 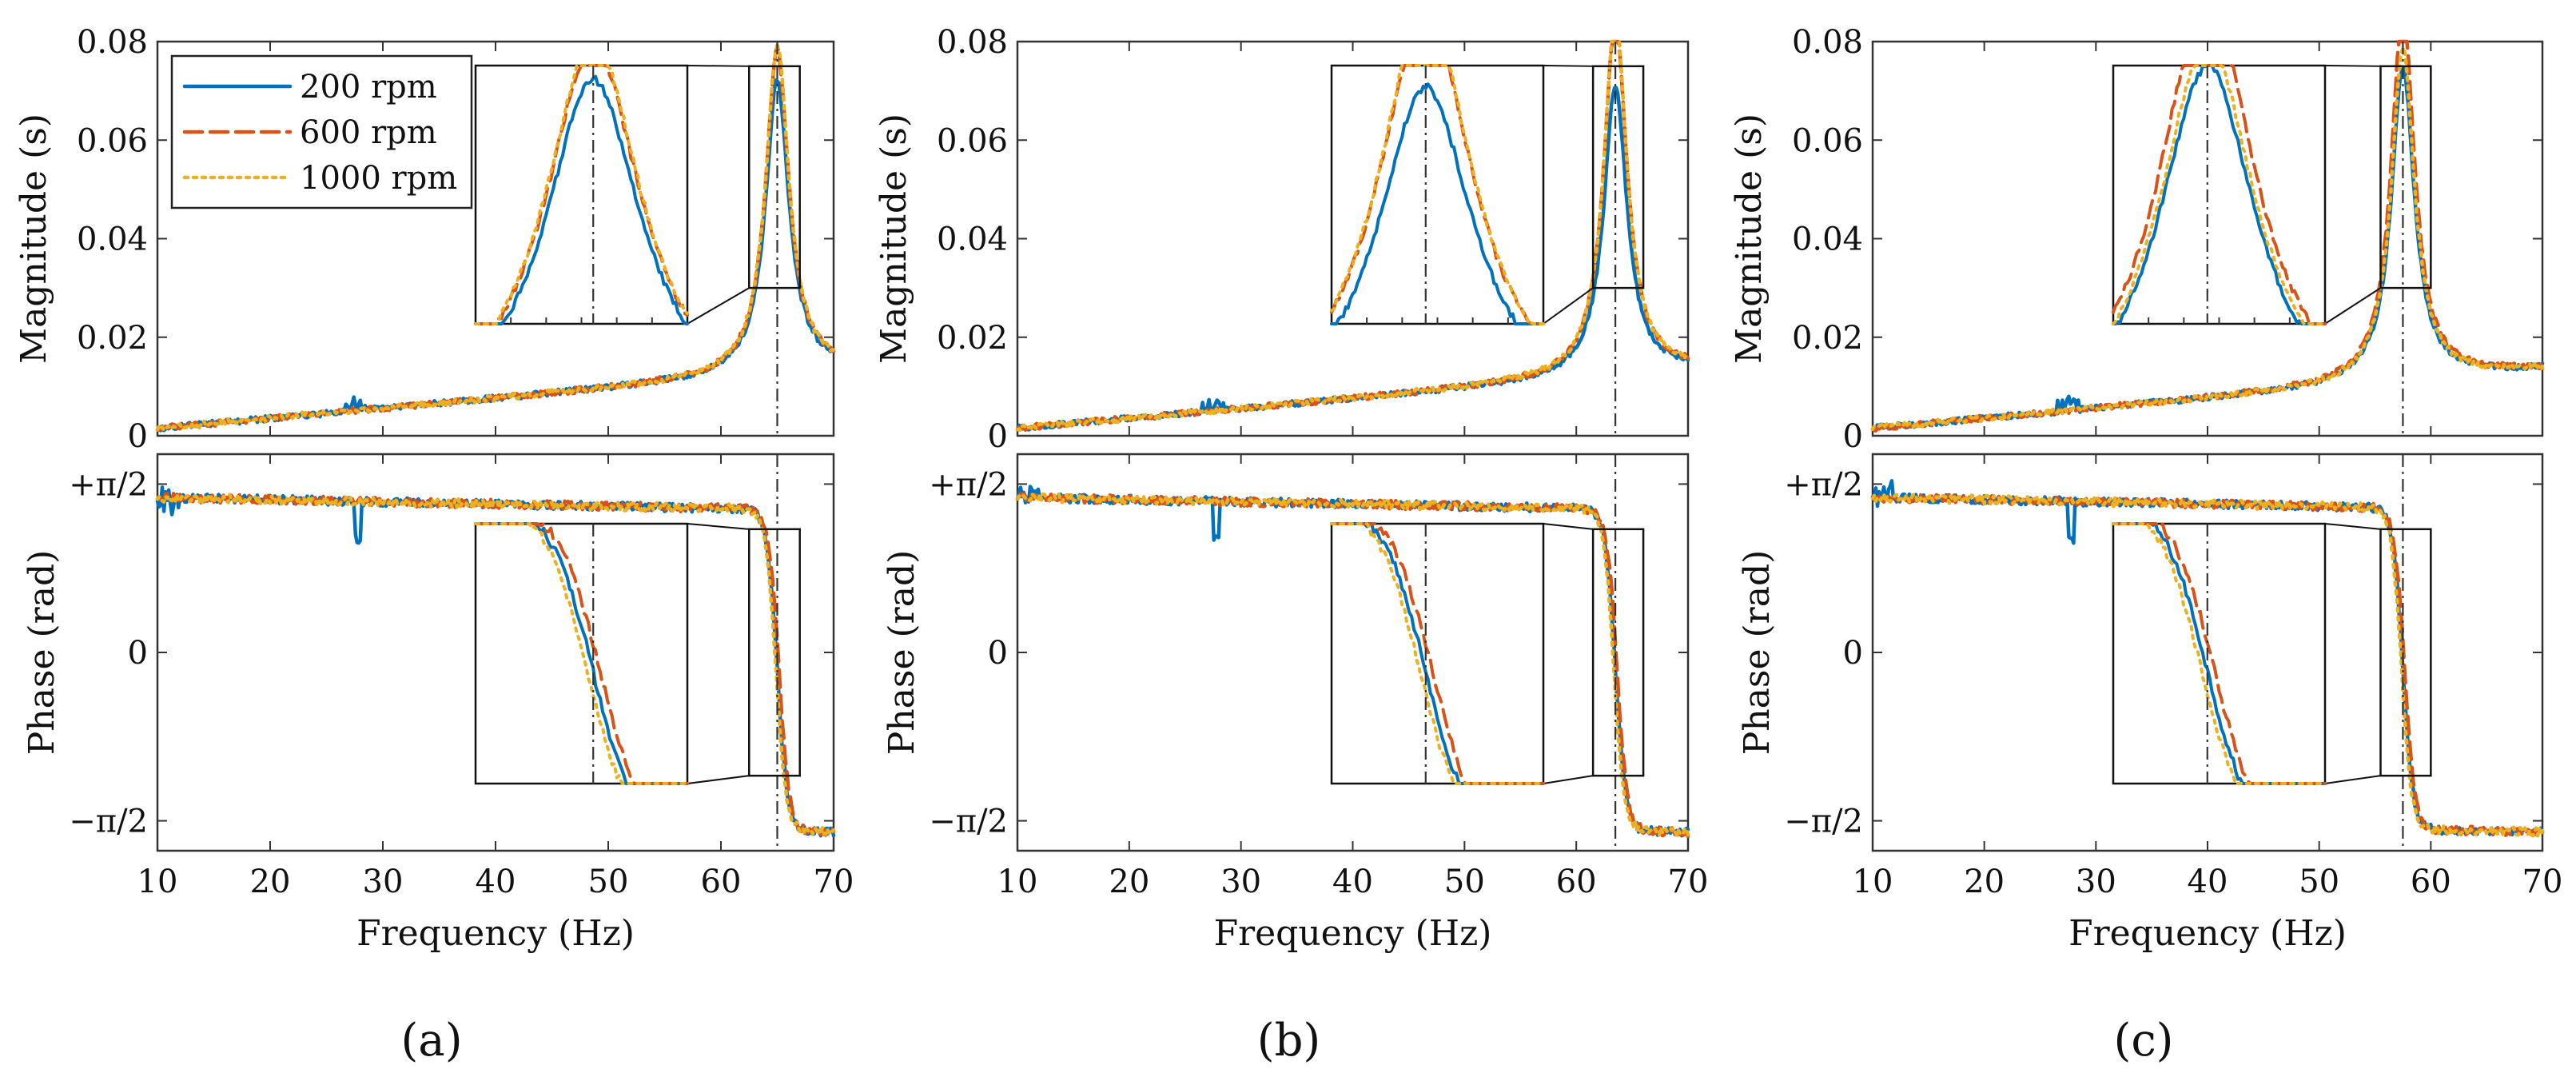 What do you see at coordinates (368, 87) in the screenshot?
I see `legend-label: 200 rpm` at bounding box center [368, 87].